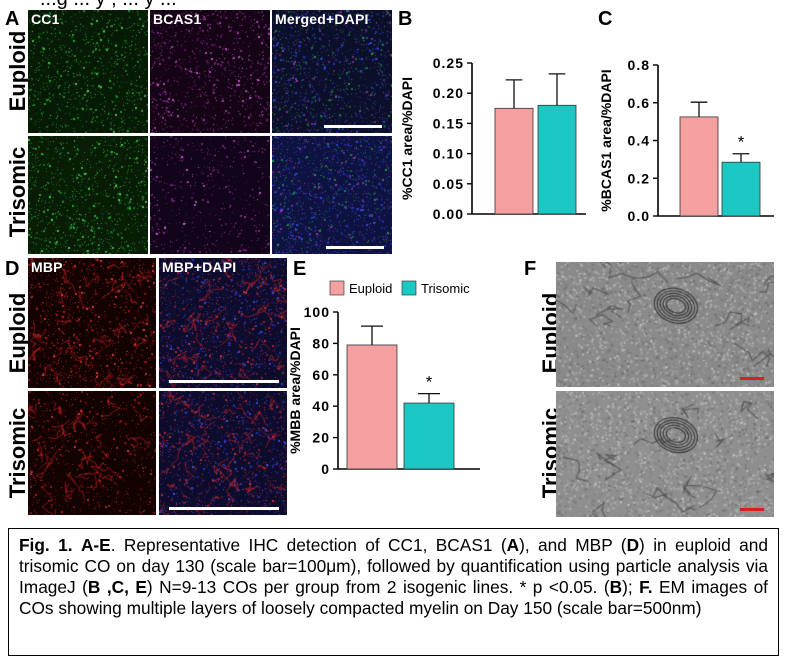 Image resolution: width=787 pixels, height=662 pixels. I want to click on legend-swatch-euploid, so click(337, 288).